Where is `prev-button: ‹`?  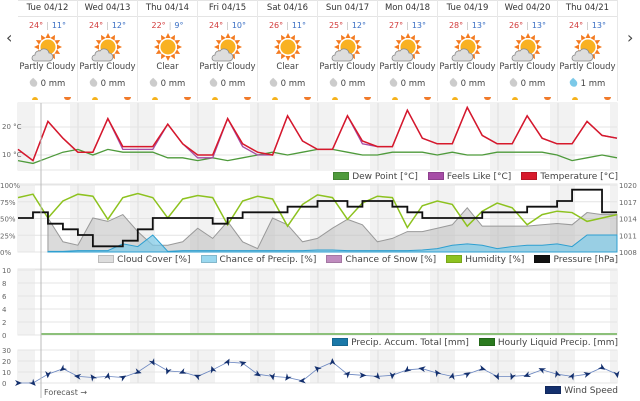
prev-button: ‹ is located at coordinates (9, 37).